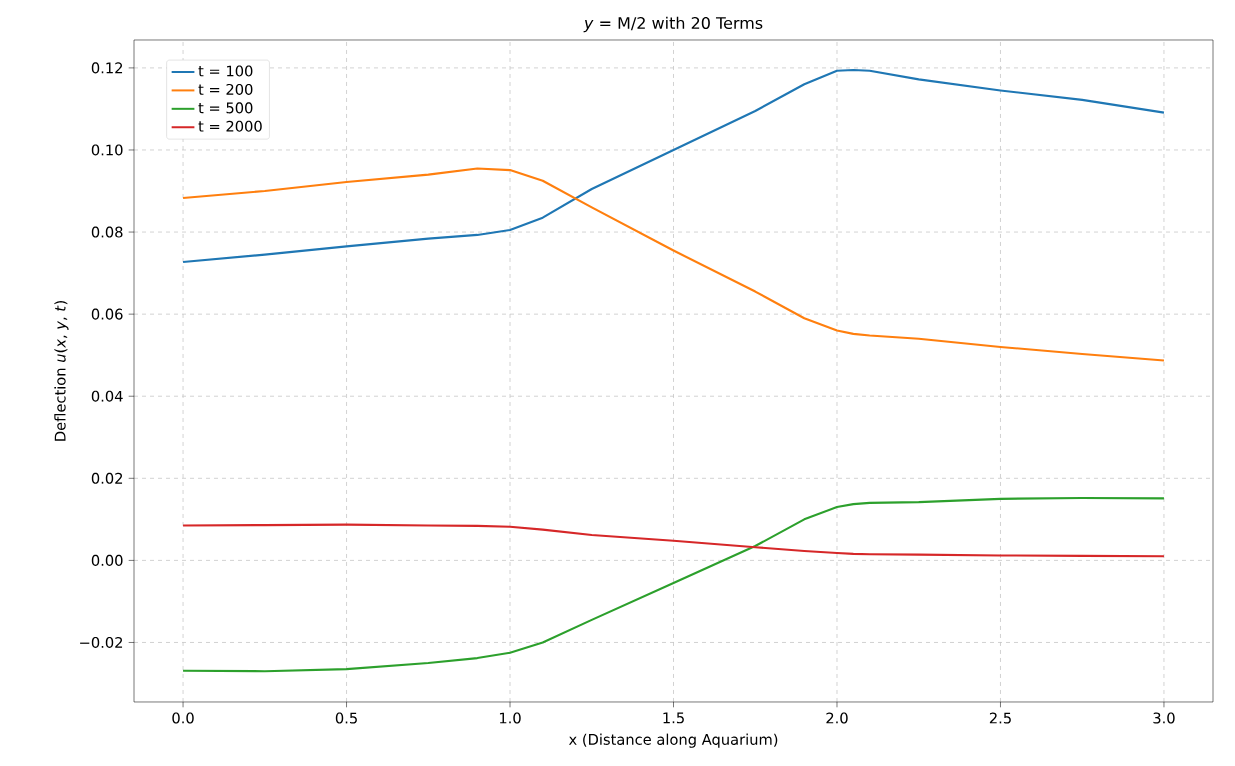  I want to click on text: Deflection u(x, y, t), so click(61, 371).